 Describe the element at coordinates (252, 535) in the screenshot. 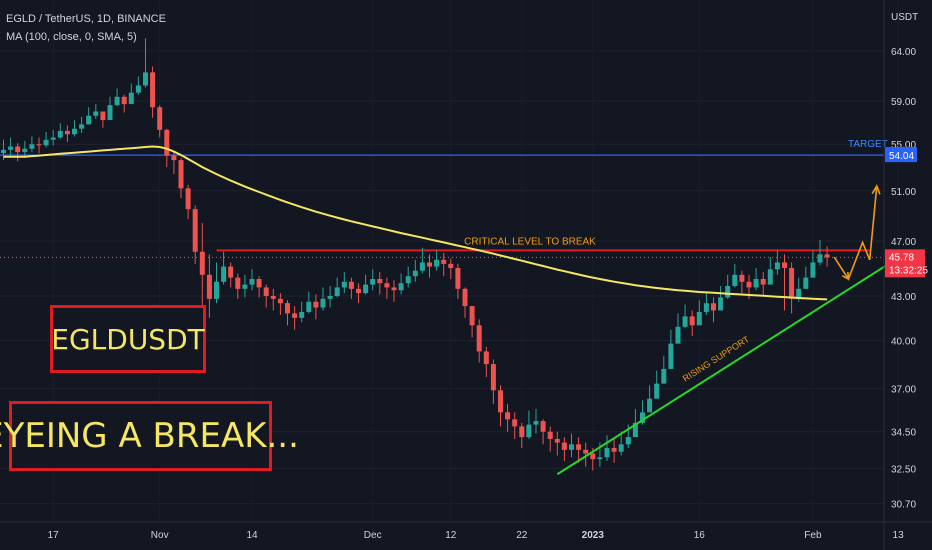

I see `time-tick-label: 14` at that location.